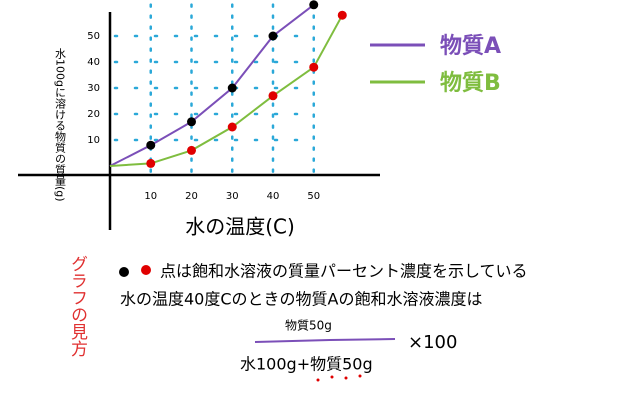 The height and width of the screenshot is (420, 620). What do you see at coordinates (470, 83) in the screenshot?
I see `legend-label: 物質B` at bounding box center [470, 83].